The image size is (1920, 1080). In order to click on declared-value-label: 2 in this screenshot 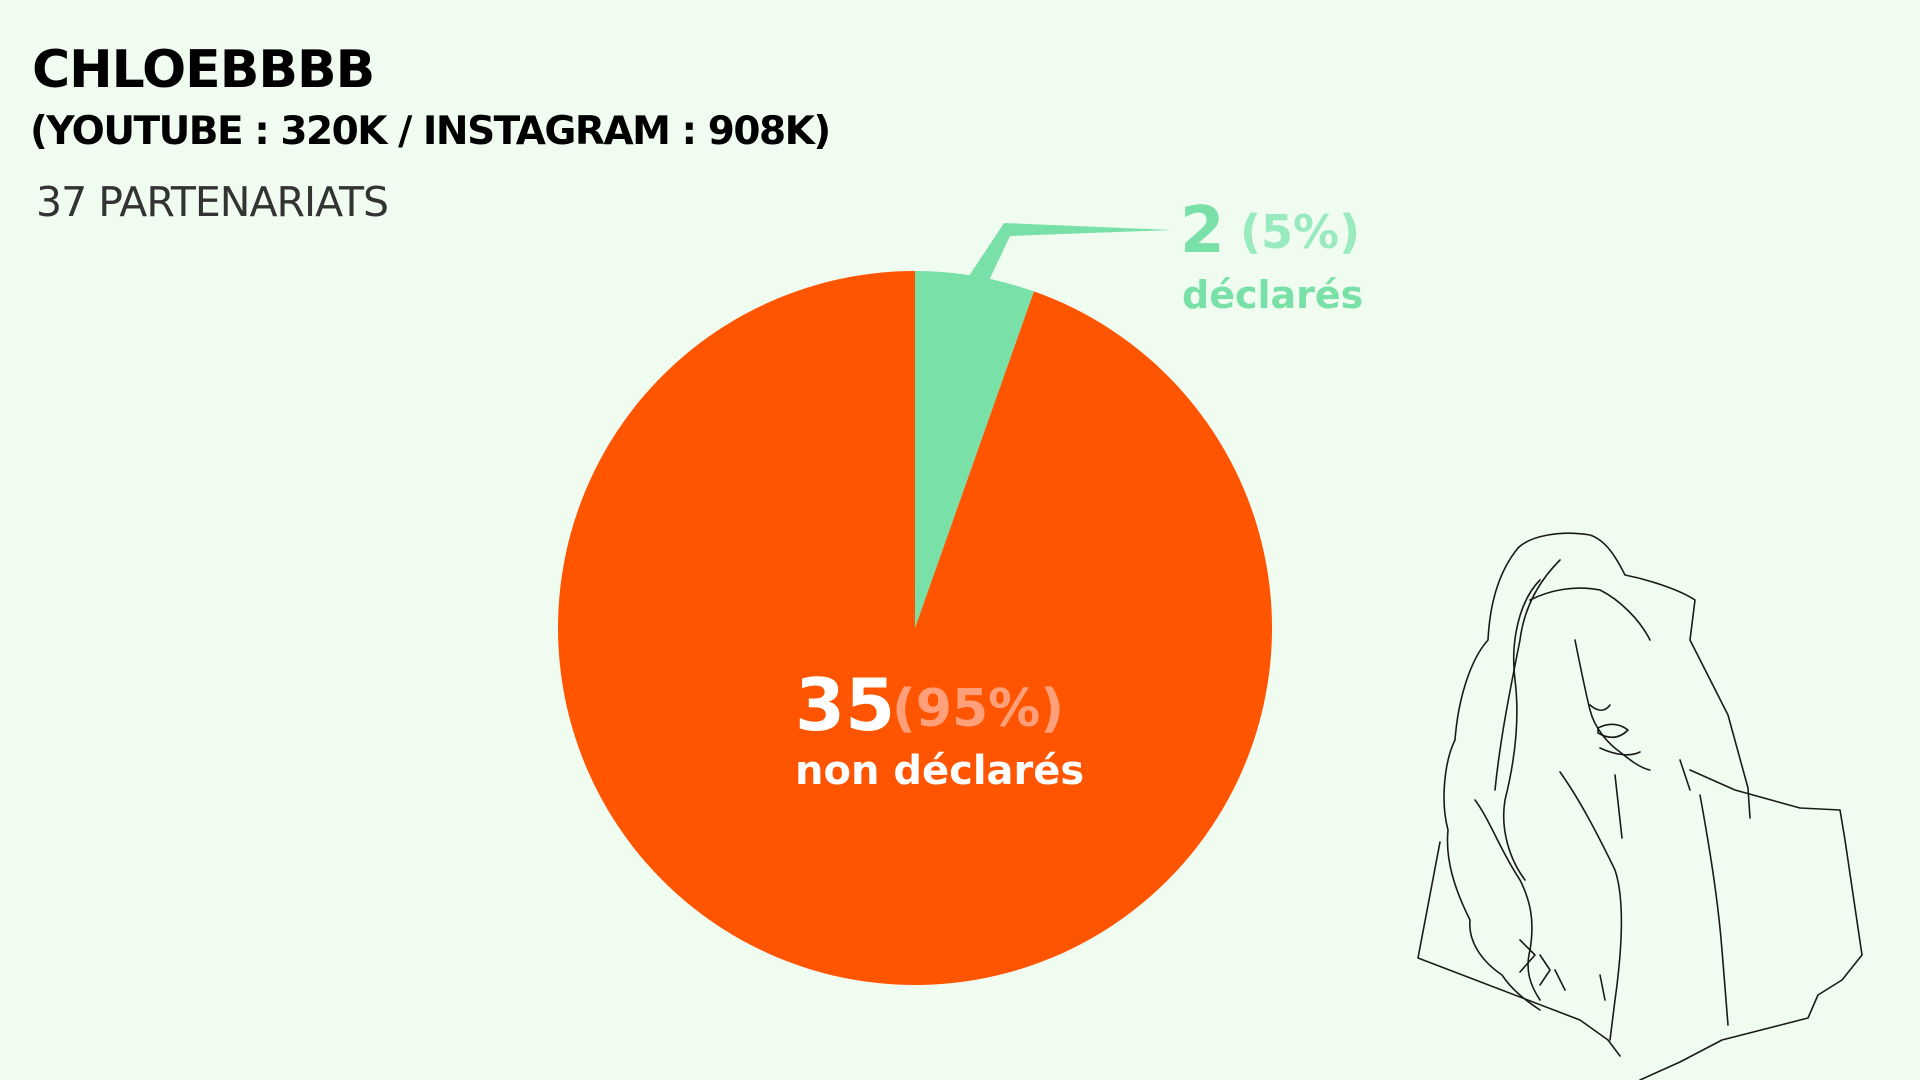, I will do `click(1202, 231)`.